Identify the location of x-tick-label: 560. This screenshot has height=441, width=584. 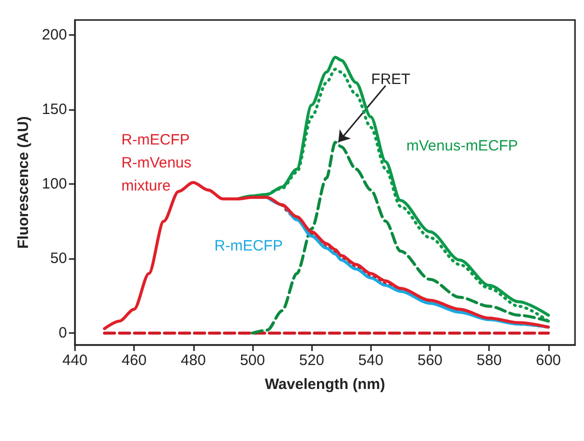
(430, 360).